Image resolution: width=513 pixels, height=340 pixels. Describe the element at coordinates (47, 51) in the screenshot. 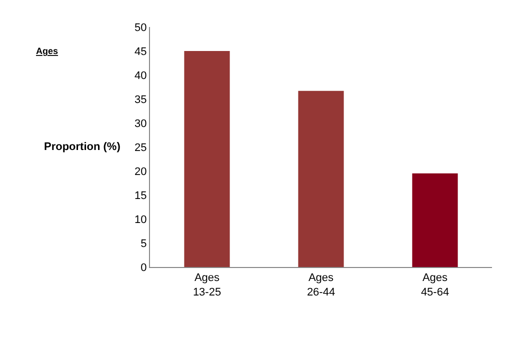

I see `text: Ages` at that location.